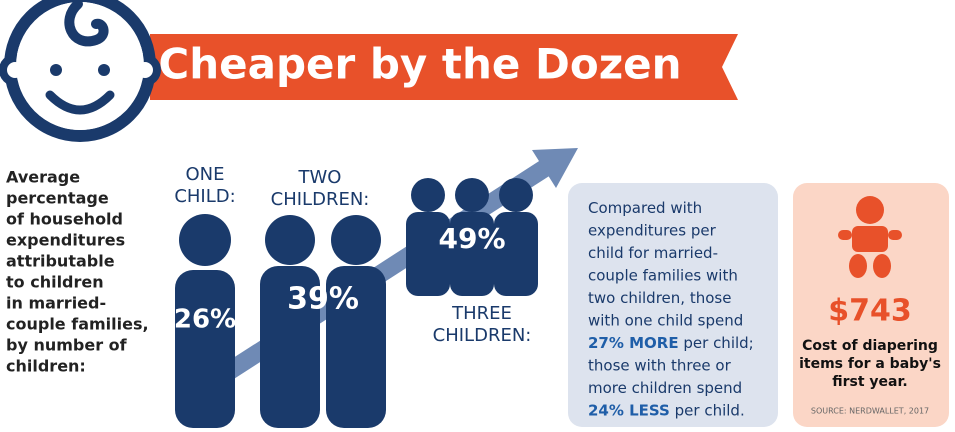  Describe the element at coordinates (870, 311) in the screenshot. I see `diaper-amount: $743` at that location.